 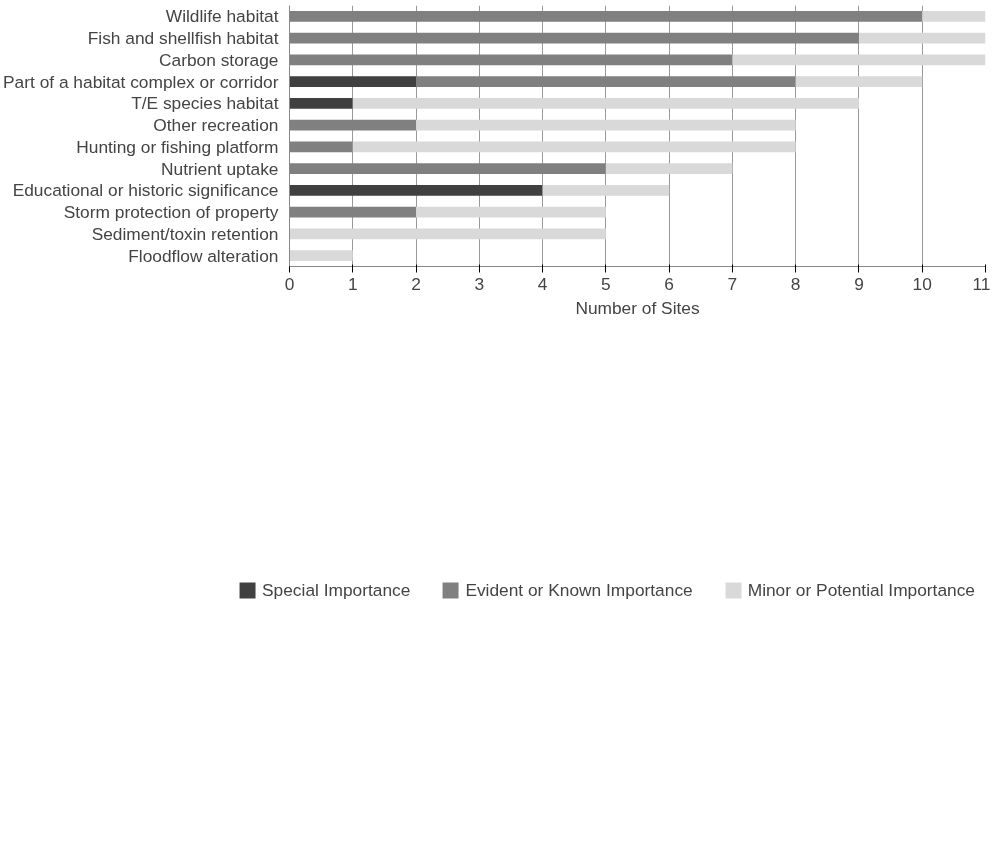 I want to click on x-axis-title: Number of Sites, so click(x=637, y=307).